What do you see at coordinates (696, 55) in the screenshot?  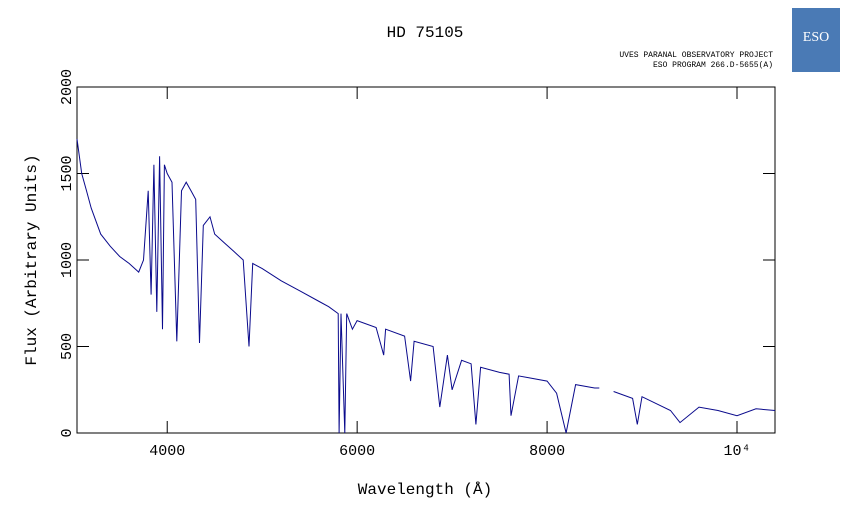 I see `subtitle: UVES PARANAL OBSERVATORY PROJECT` at bounding box center [696, 55].